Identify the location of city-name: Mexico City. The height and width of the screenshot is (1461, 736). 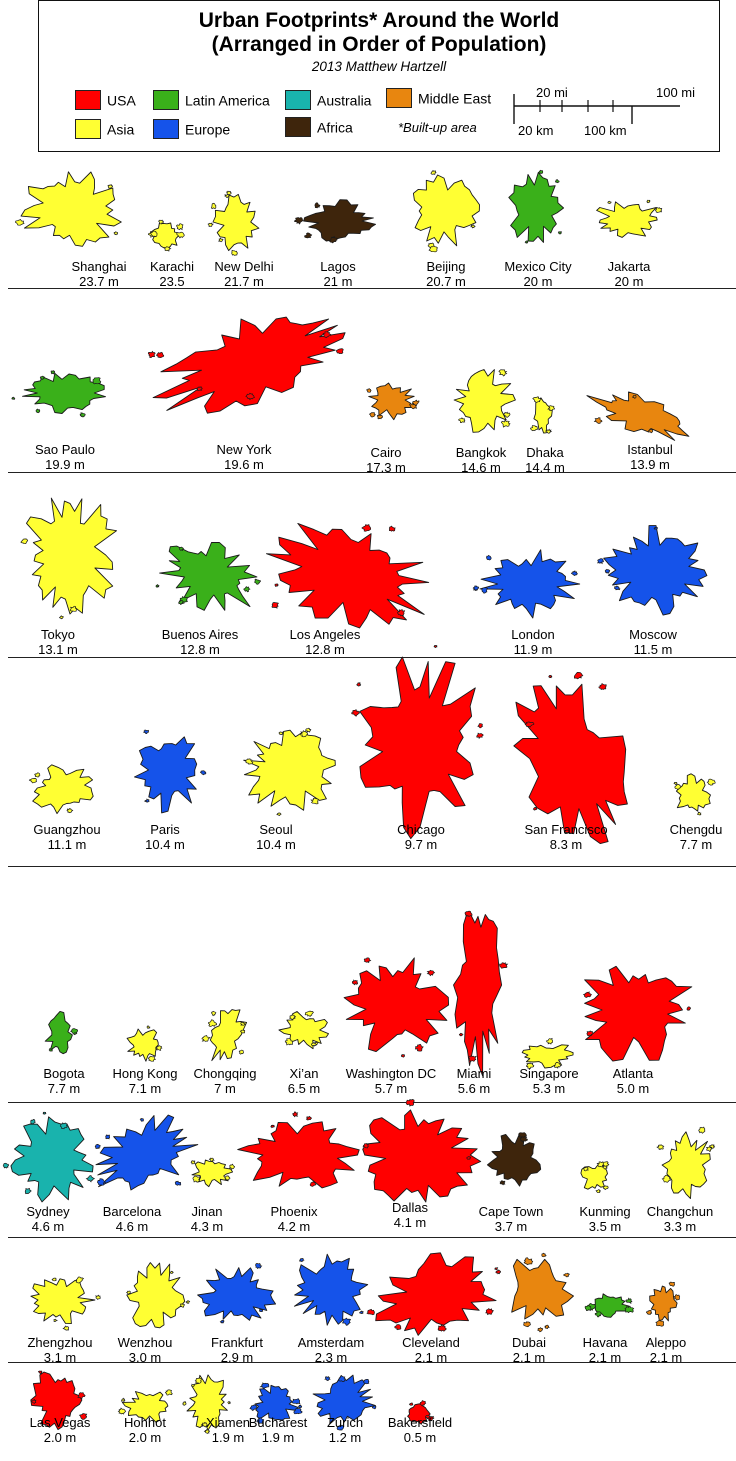
(538, 266).